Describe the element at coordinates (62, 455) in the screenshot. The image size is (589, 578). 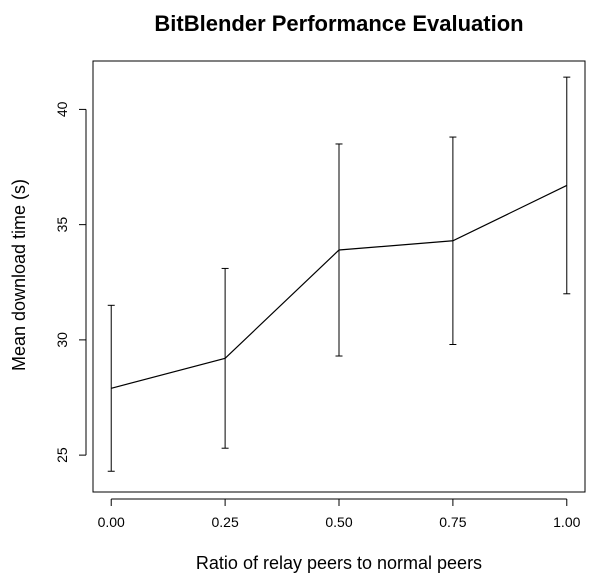
I see `y-tick-label: 25` at that location.